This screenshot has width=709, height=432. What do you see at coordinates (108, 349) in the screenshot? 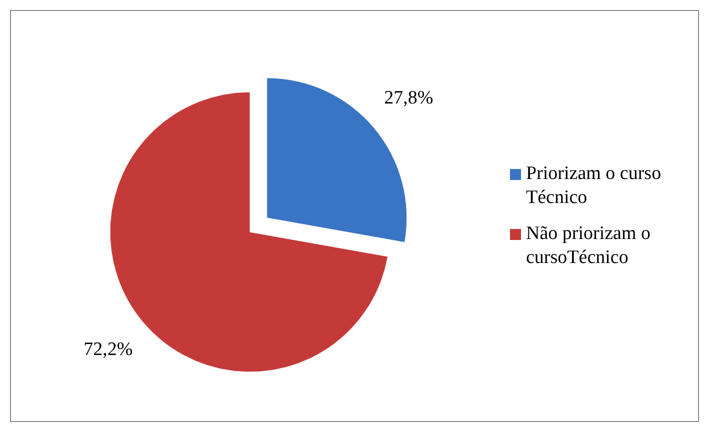
I see `data-label: 72,2%` at bounding box center [108, 349].